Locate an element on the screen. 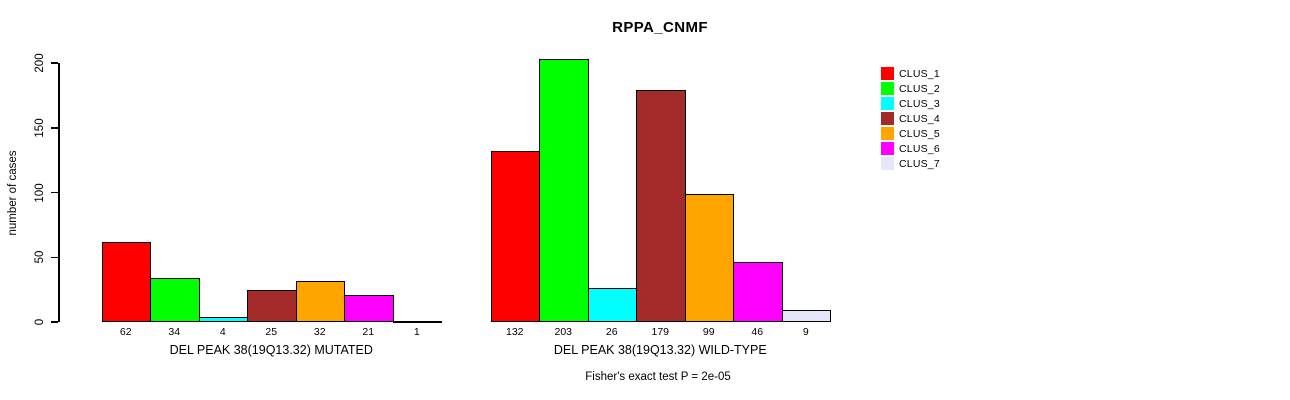  y-tick-label: 50 is located at coordinates (40, 257).